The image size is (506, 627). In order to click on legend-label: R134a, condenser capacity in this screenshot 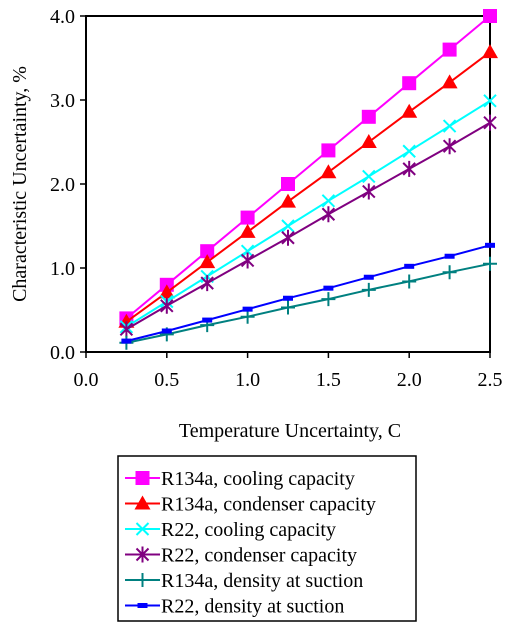, I will do `click(268, 505)`.